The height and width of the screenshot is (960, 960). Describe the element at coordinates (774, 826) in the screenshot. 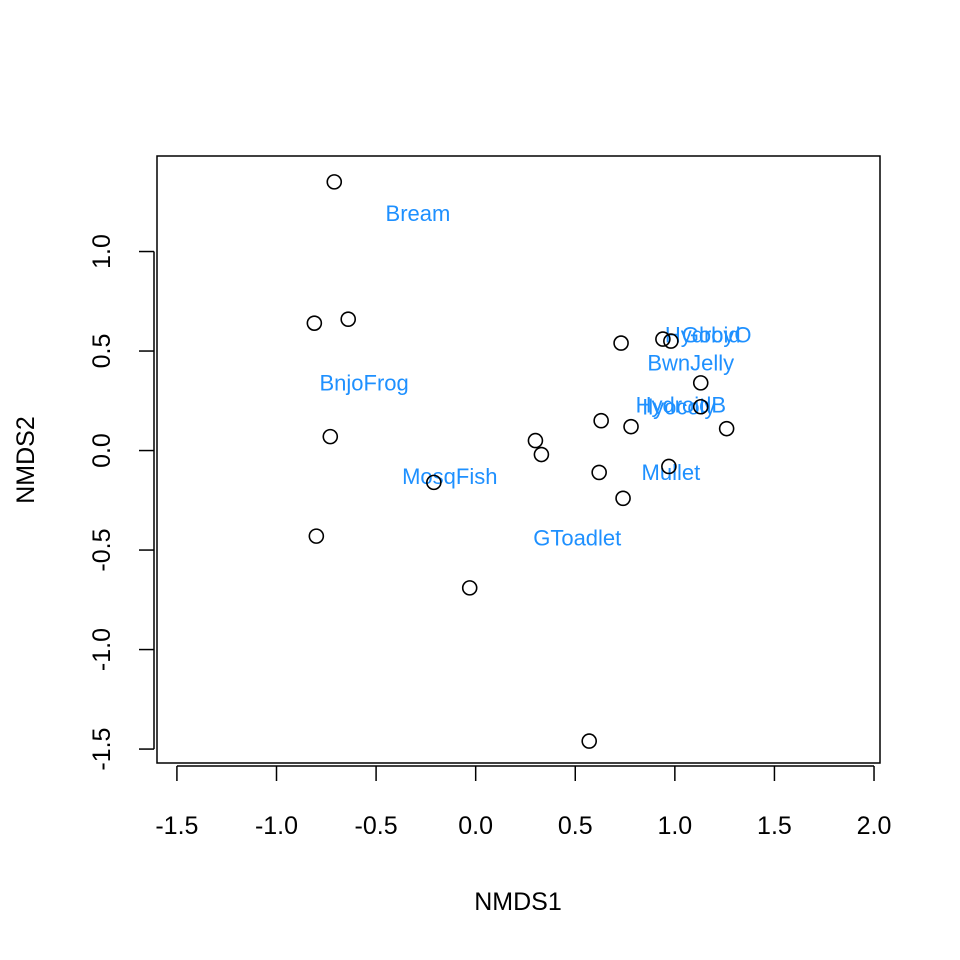

I see `x-tick-label: 1.5` at that location.